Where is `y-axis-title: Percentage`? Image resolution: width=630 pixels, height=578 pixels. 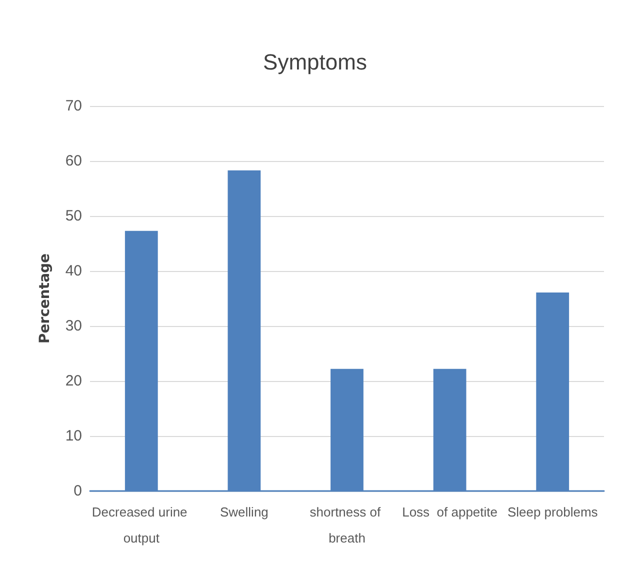
y-axis-title: Percentage is located at coordinates (45, 298).